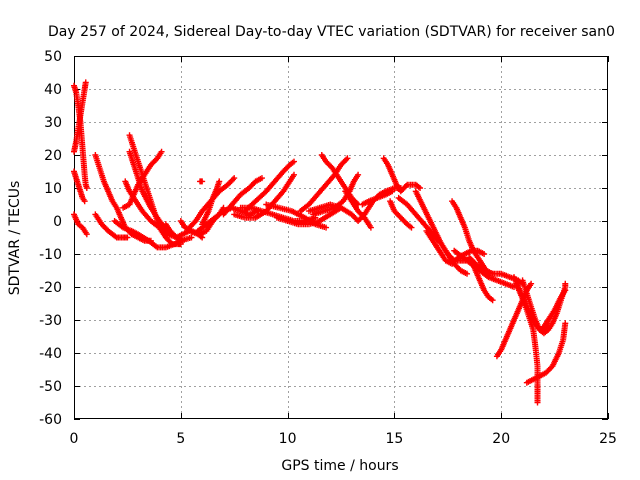 This screenshot has height=480, width=640. What do you see at coordinates (53, 90) in the screenshot?
I see `y-tick-label: 40` at bounding box center [53, 90].